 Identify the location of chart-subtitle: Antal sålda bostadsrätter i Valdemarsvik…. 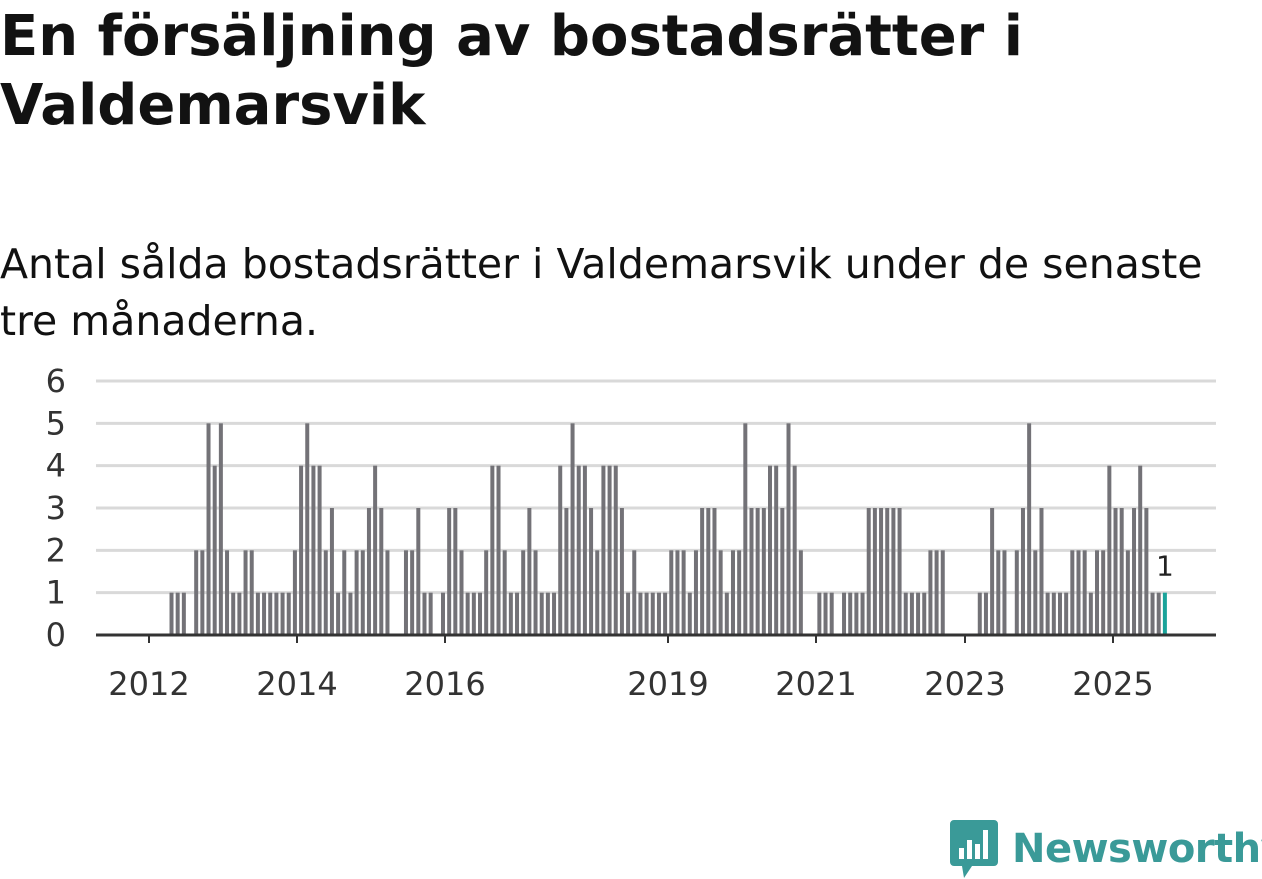
(601, 292).